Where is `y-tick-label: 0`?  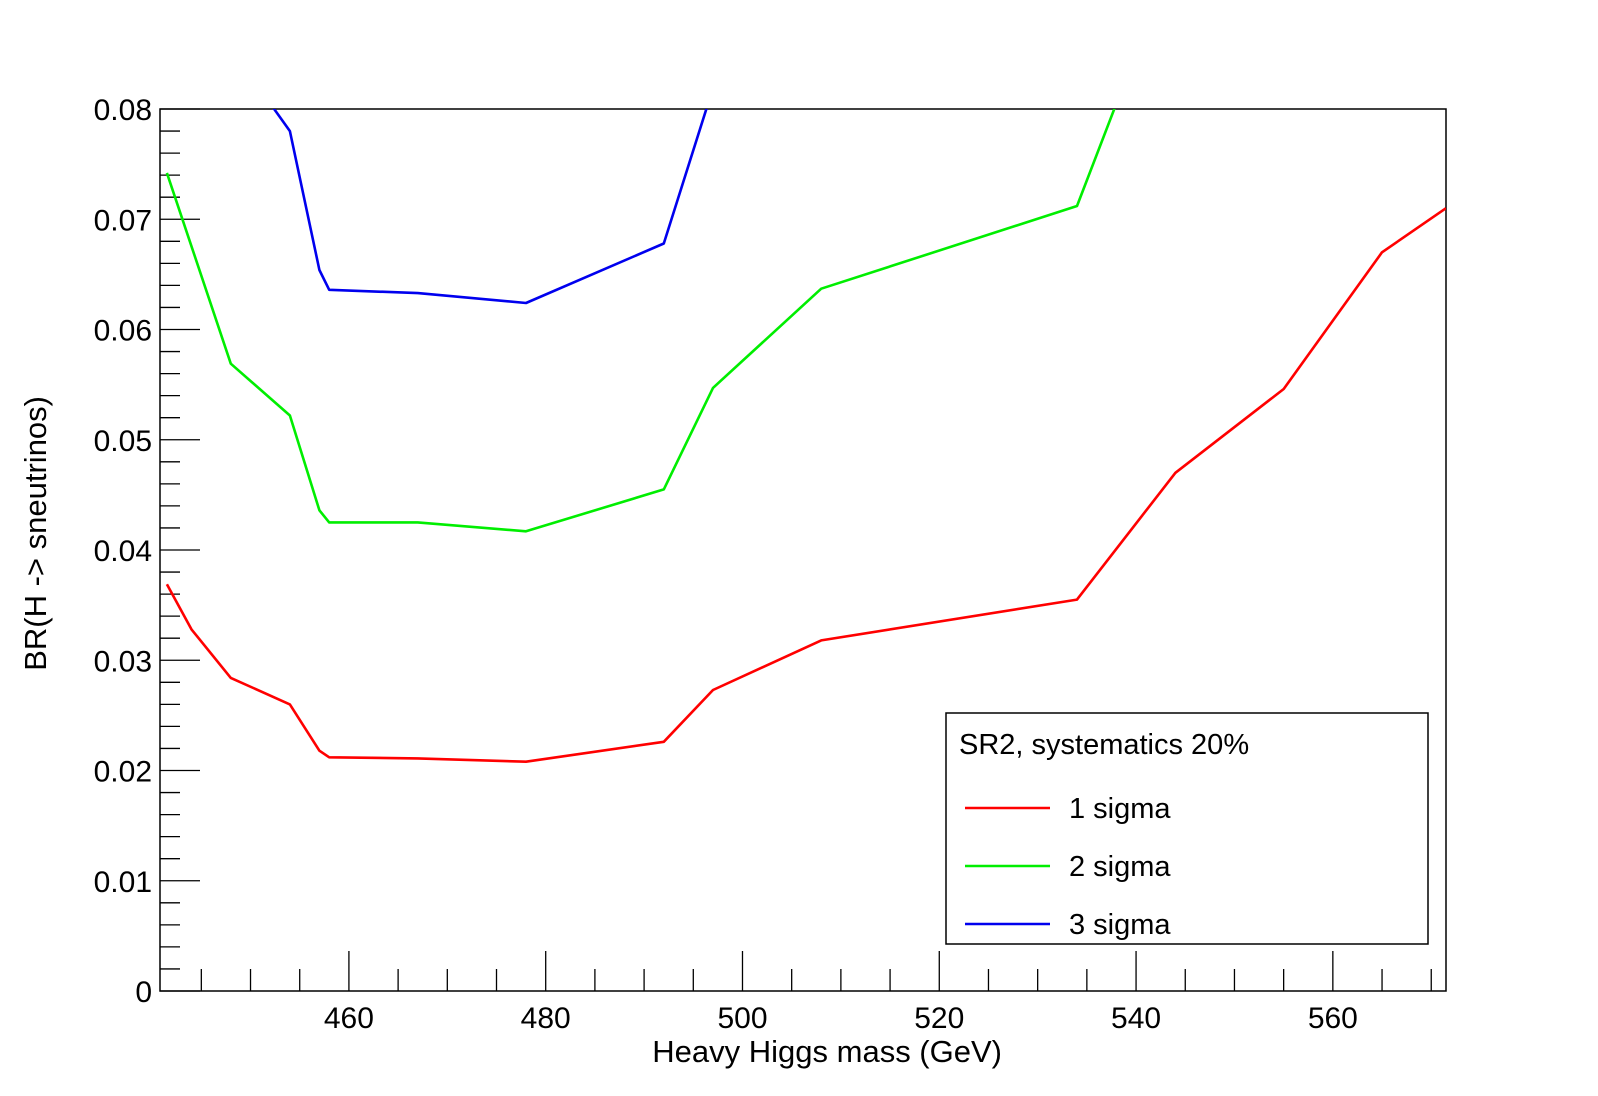 y-tick-label: 0 is located at coordinates (143, 992).